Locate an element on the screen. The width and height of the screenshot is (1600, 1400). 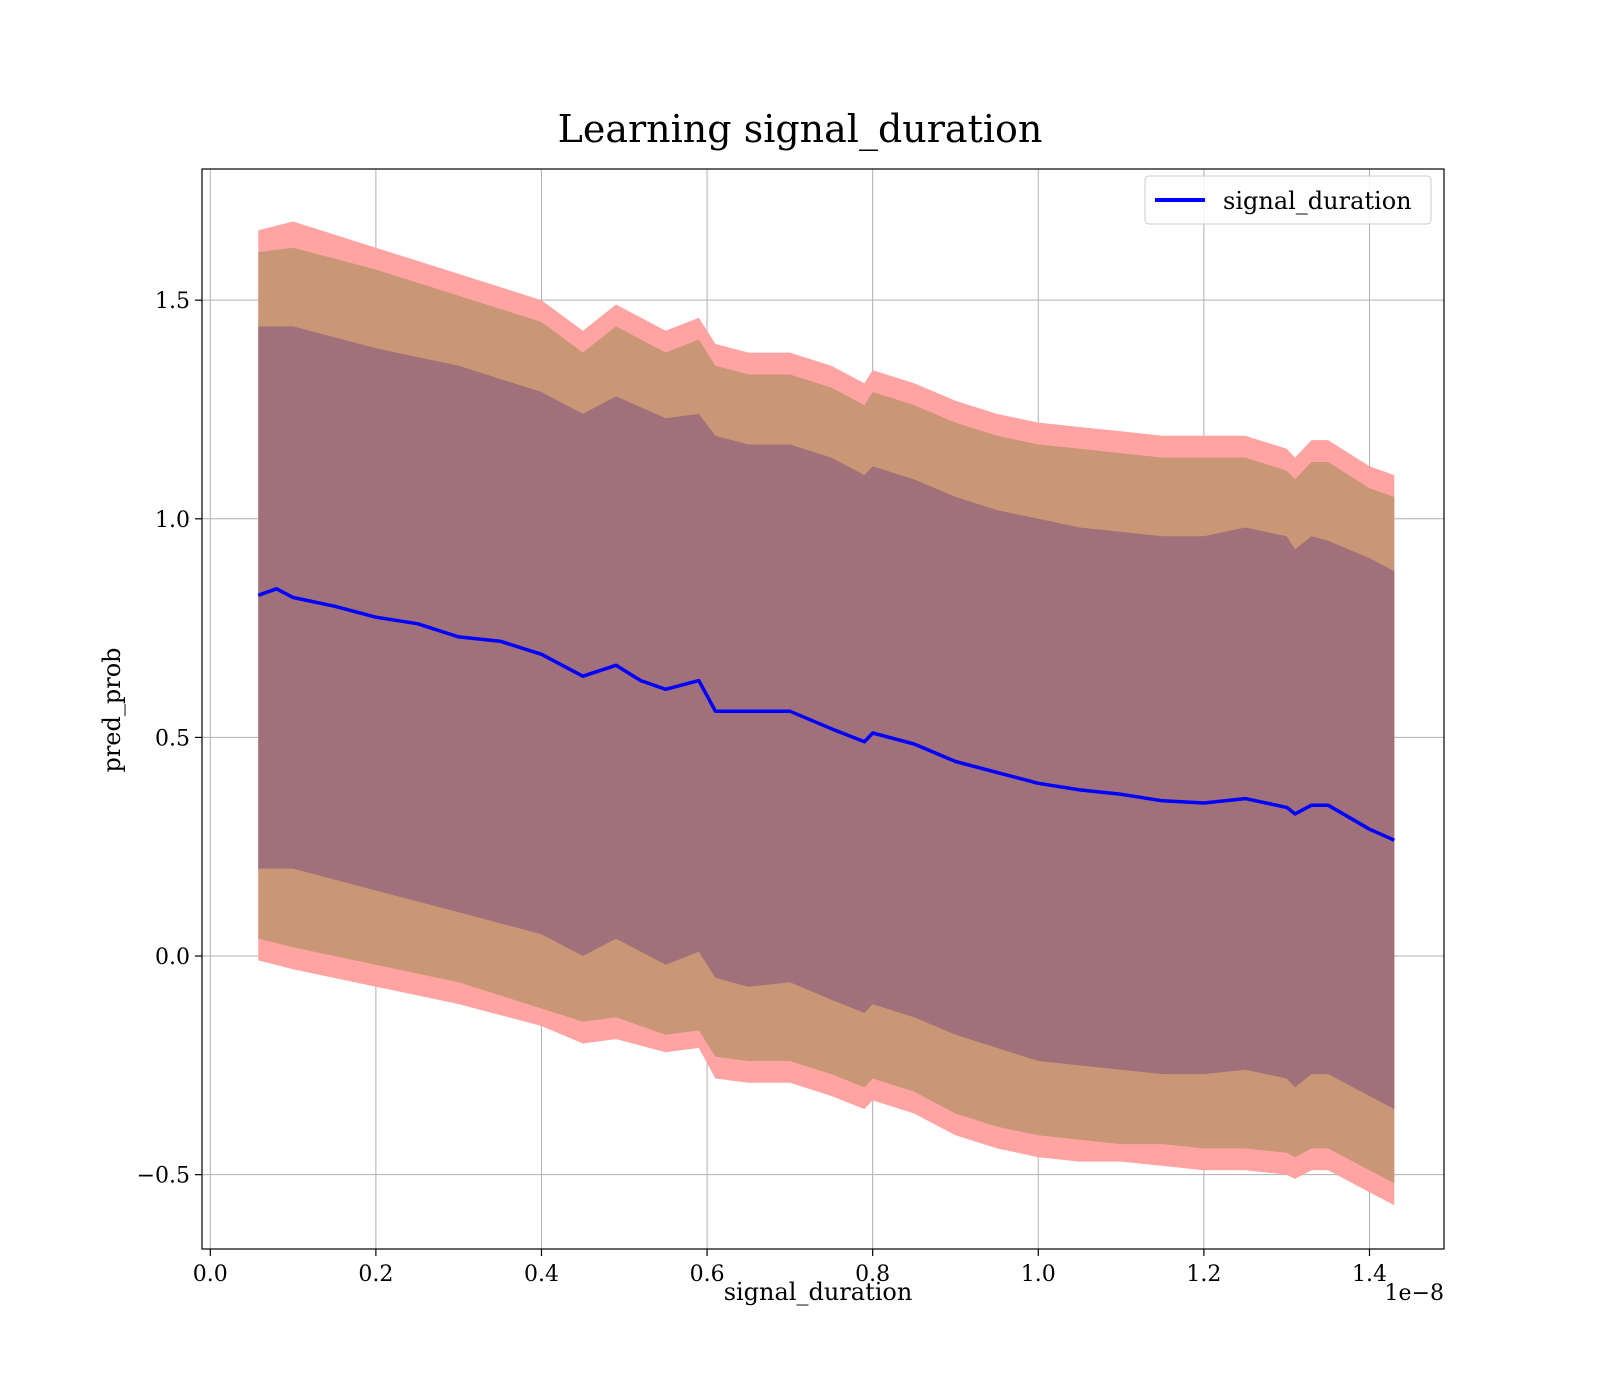
y-tick-label: 1.5 is located at coordinates (172, 301).